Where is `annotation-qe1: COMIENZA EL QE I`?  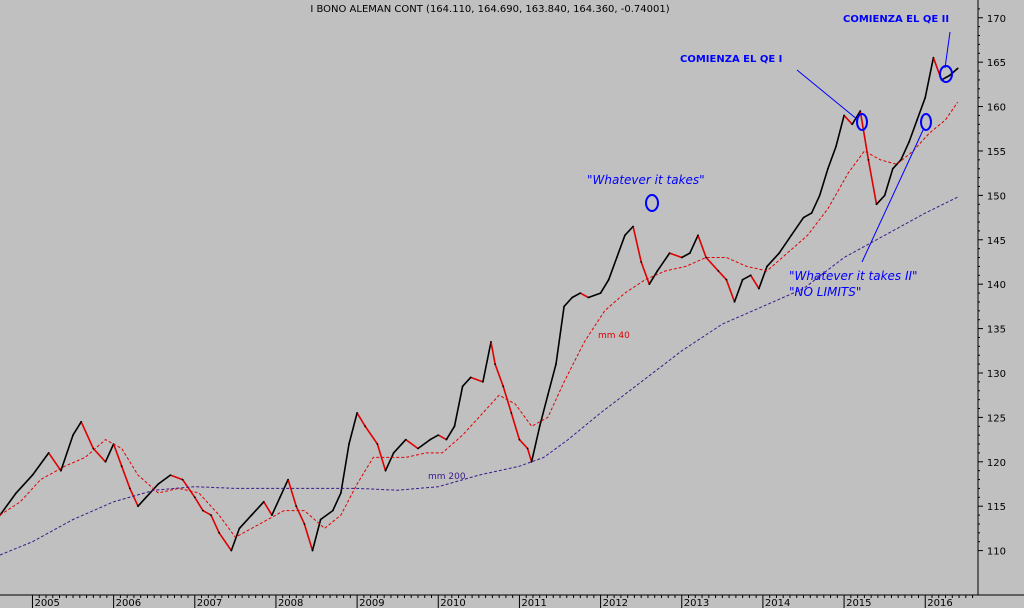
annotation-qe1: COMIENZA EL QE I is located at coordinates (731, 59).